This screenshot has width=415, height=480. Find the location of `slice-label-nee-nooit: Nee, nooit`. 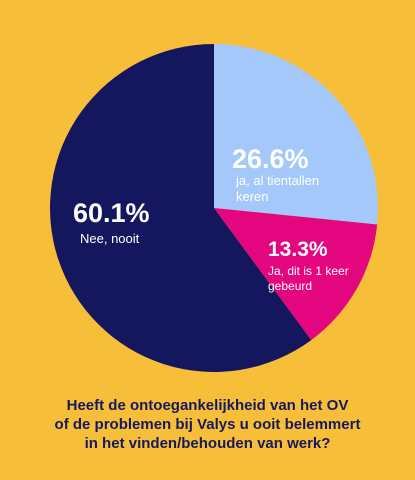

slice-label-nee-nooit: Nee, nooit is located at coordinates (110, 238).